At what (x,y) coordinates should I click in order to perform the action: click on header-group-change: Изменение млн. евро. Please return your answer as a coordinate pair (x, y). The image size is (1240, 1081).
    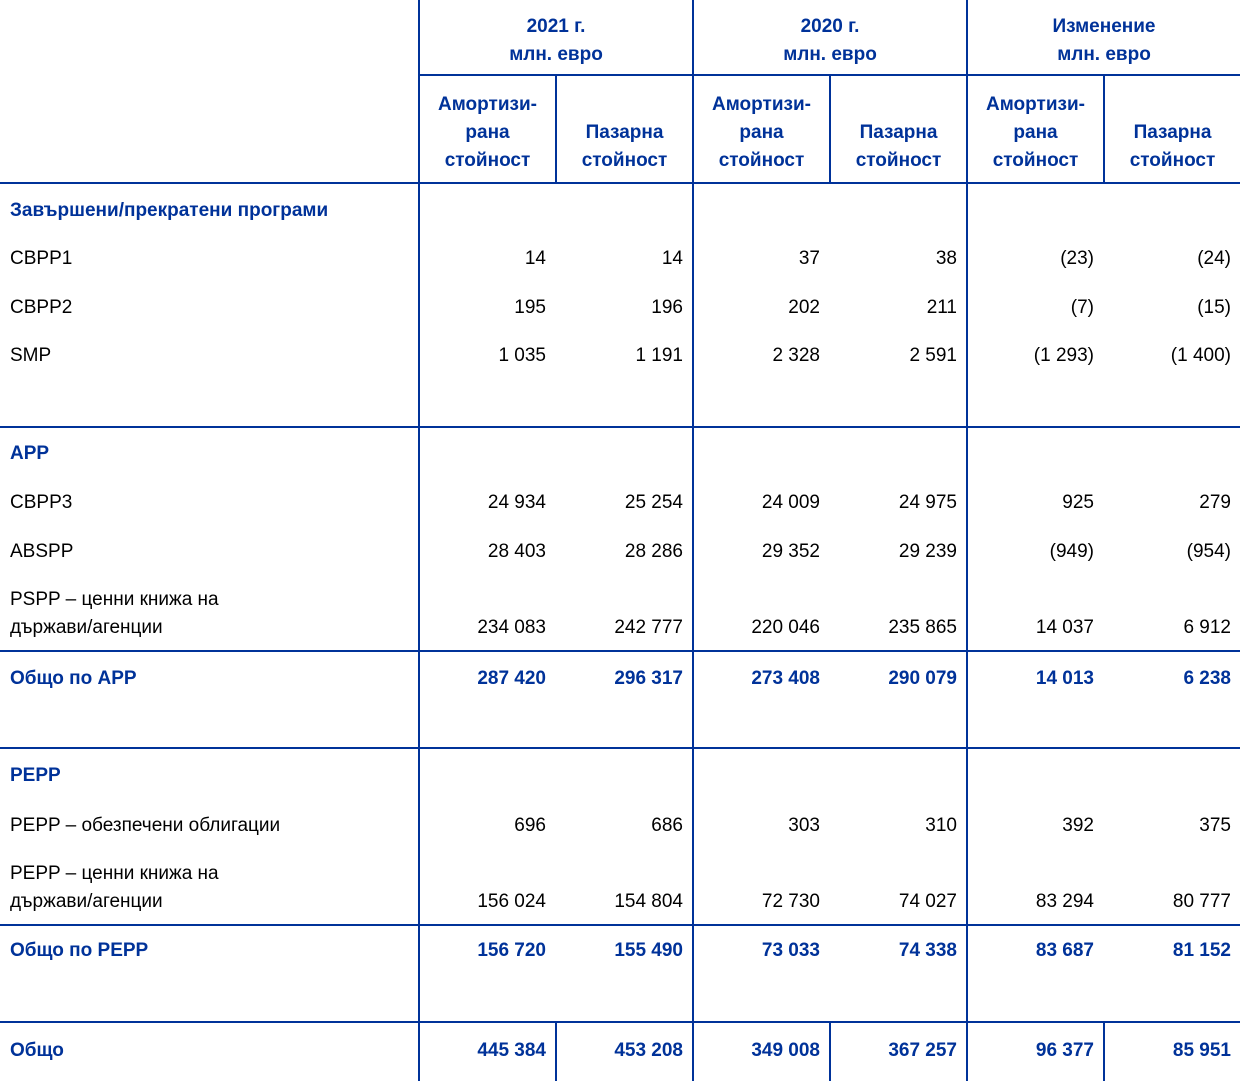
    Looking at the image, I should click on (1104, 41).